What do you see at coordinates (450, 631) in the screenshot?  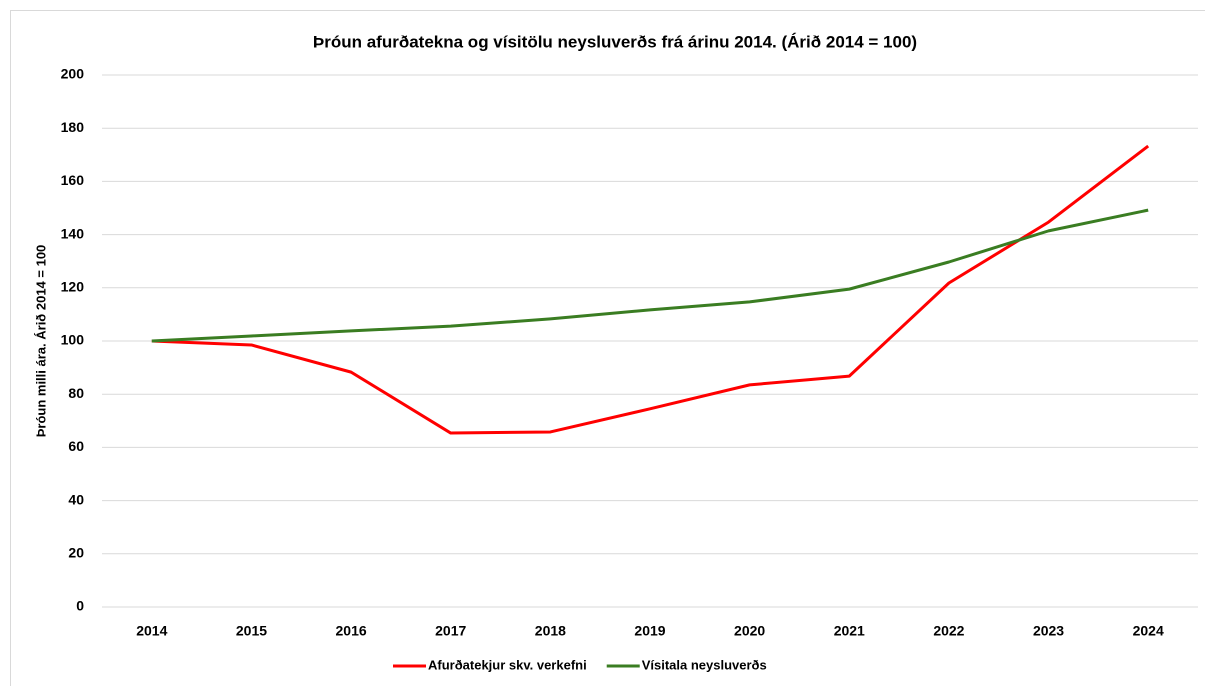 I see `x-tick-label: 2017` at bounding box center [450, 631].